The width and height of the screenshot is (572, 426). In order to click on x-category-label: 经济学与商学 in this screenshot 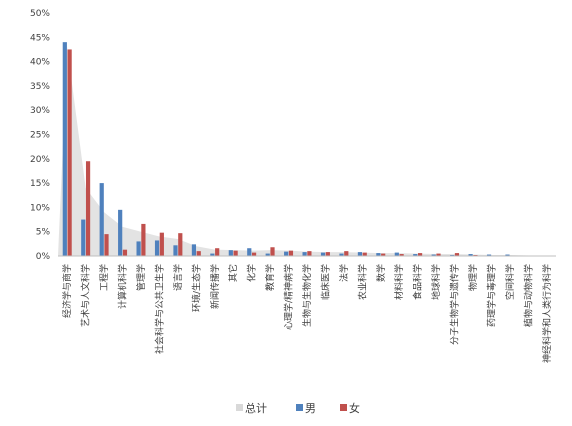, I will do `click(67, 291)`.